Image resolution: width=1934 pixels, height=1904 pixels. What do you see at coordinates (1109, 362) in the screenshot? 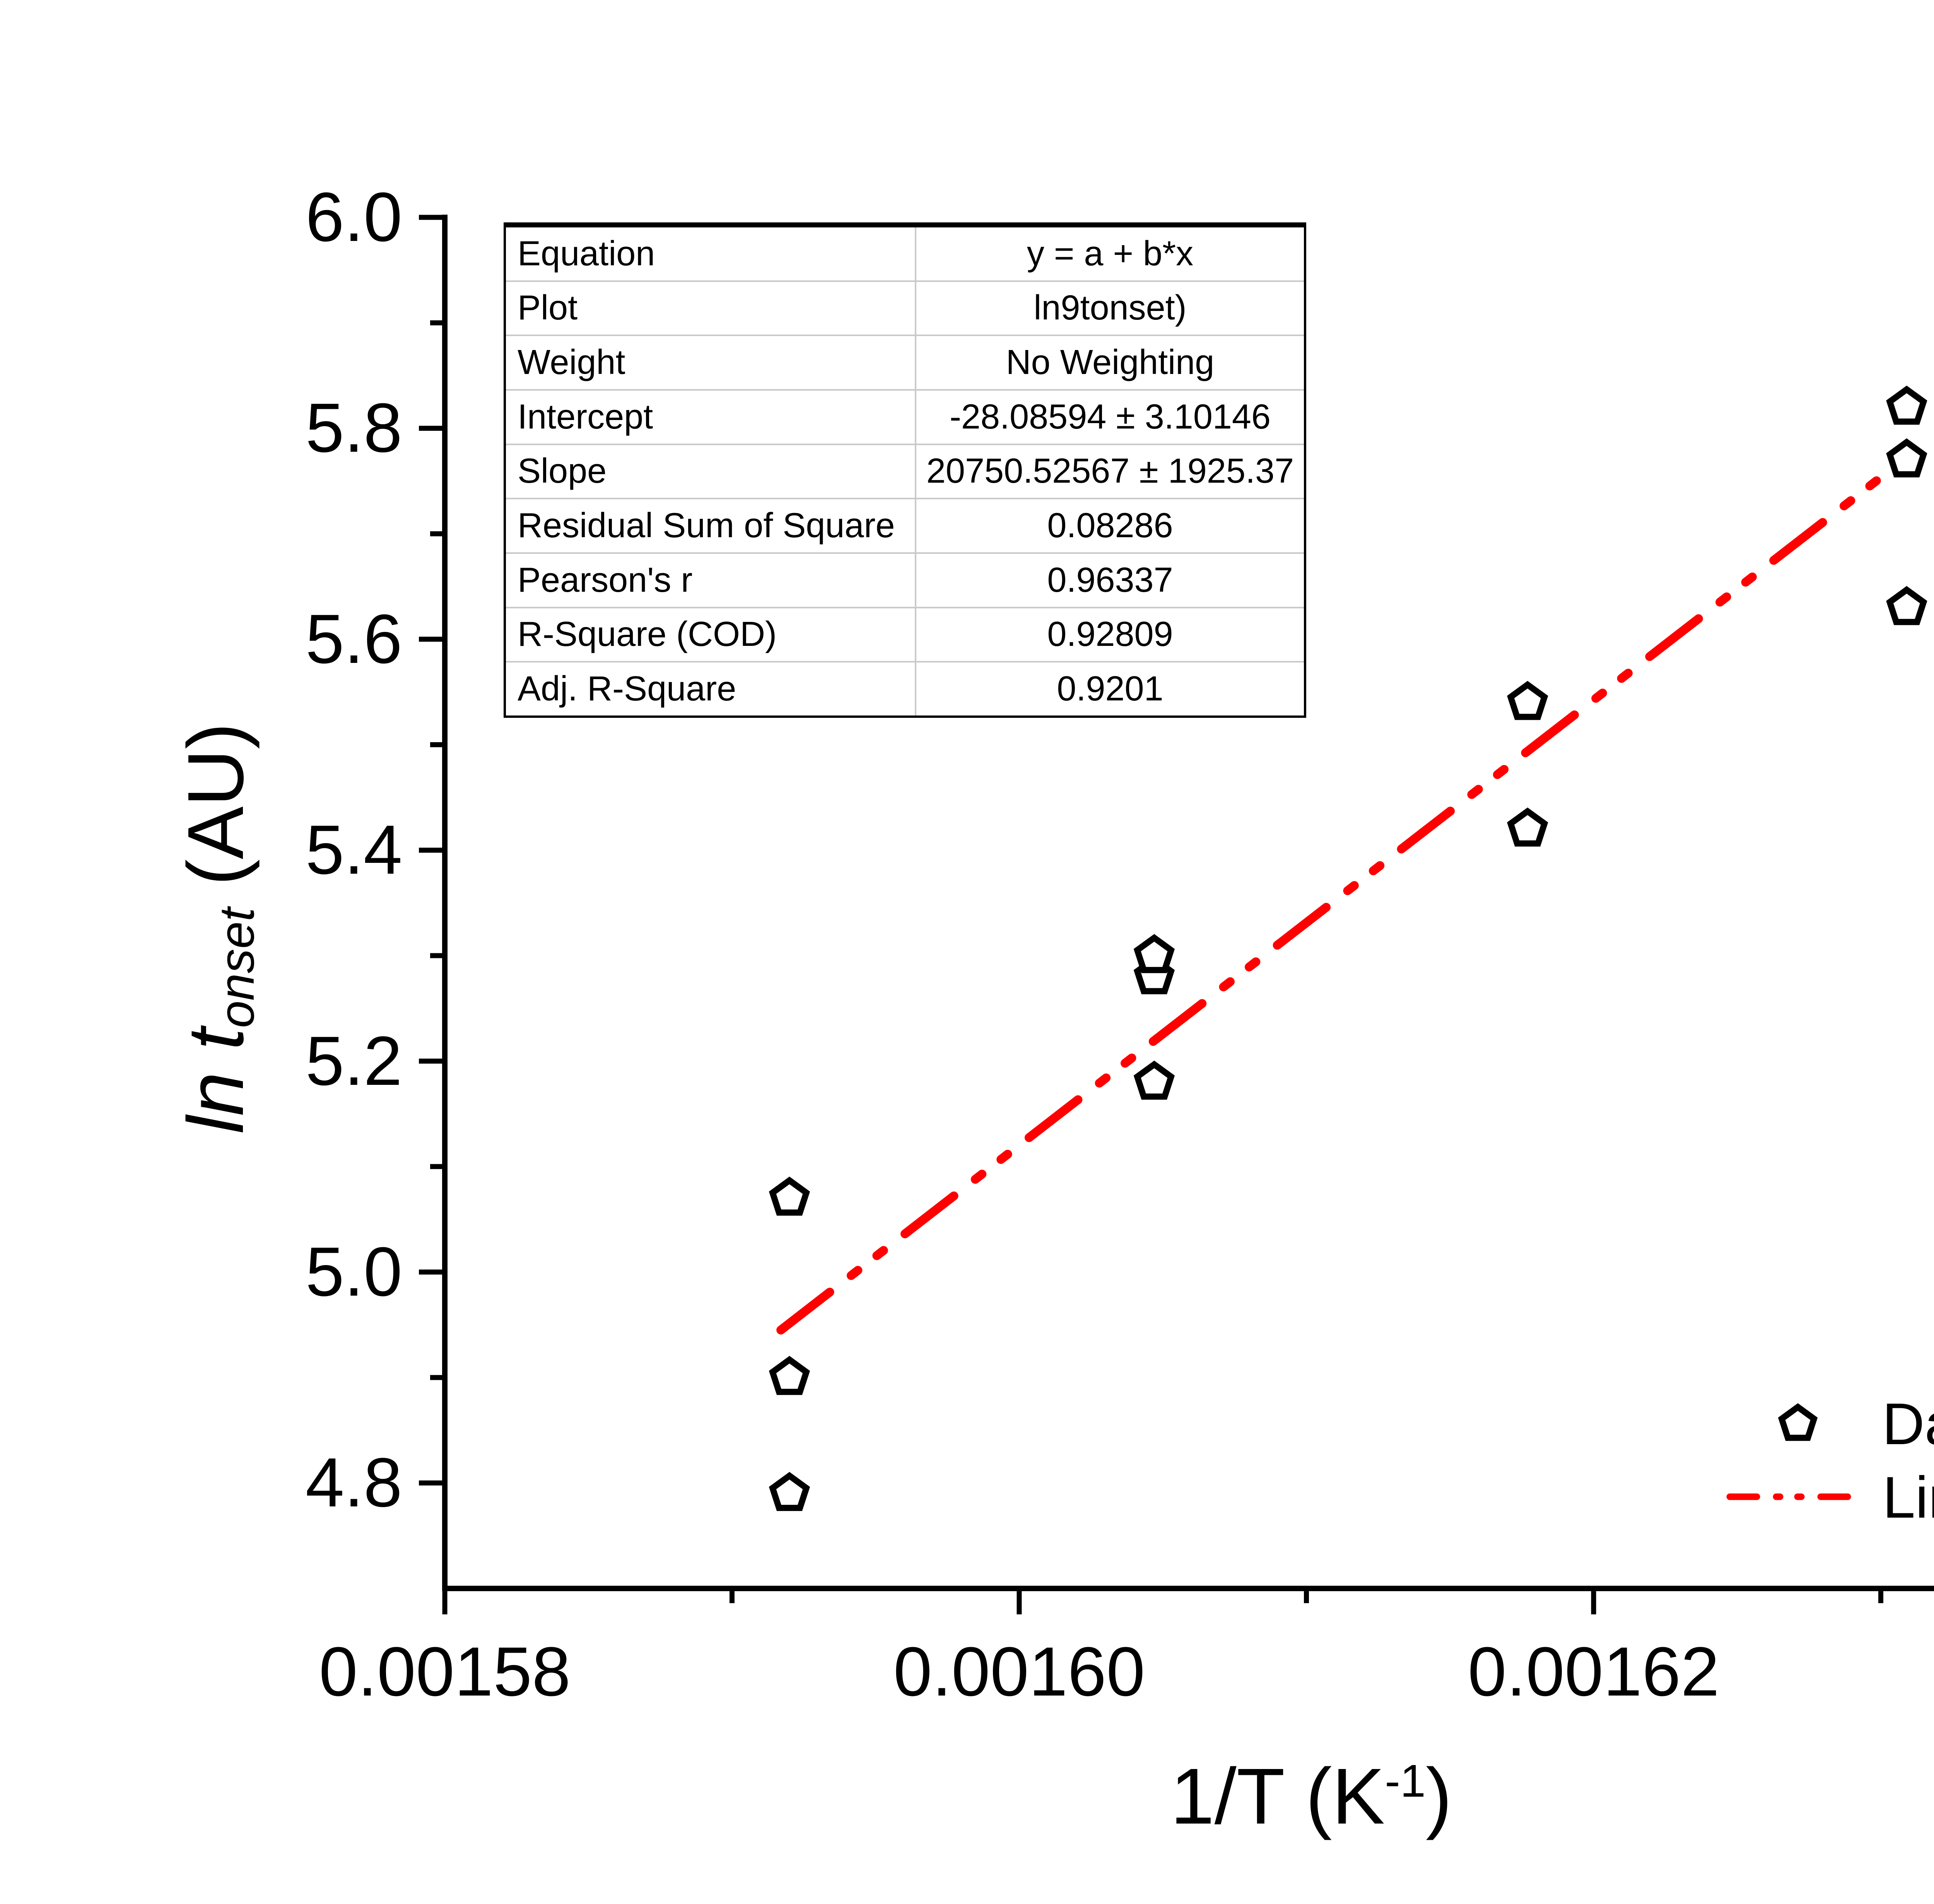
I see `stats-row-value: No Weighting` at bounding box center [1109, 362].